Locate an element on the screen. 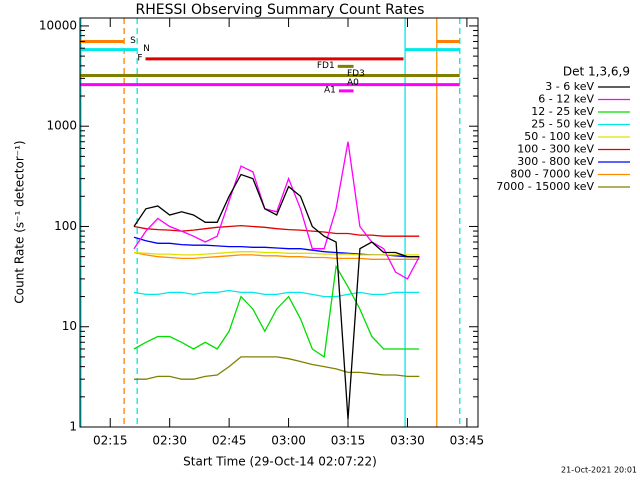 This screenshot has width=640, height=480. legend-title: Det 1,3,6,9 is located at coordinates (596, 72).